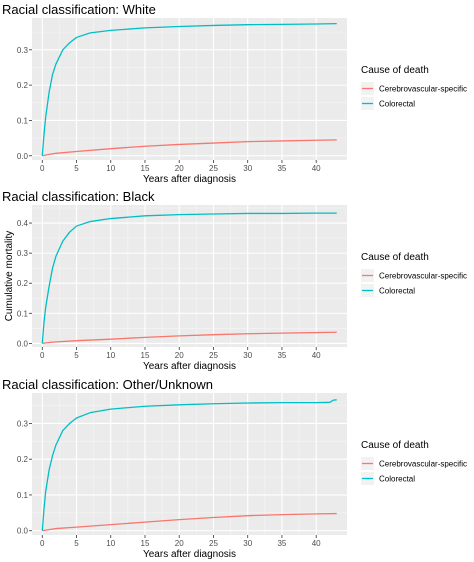 The image size is (474, 562). Describe the element at coordinates (79, 9) in the screenshot. I see `chart-title: Racial classification: White` at that location.